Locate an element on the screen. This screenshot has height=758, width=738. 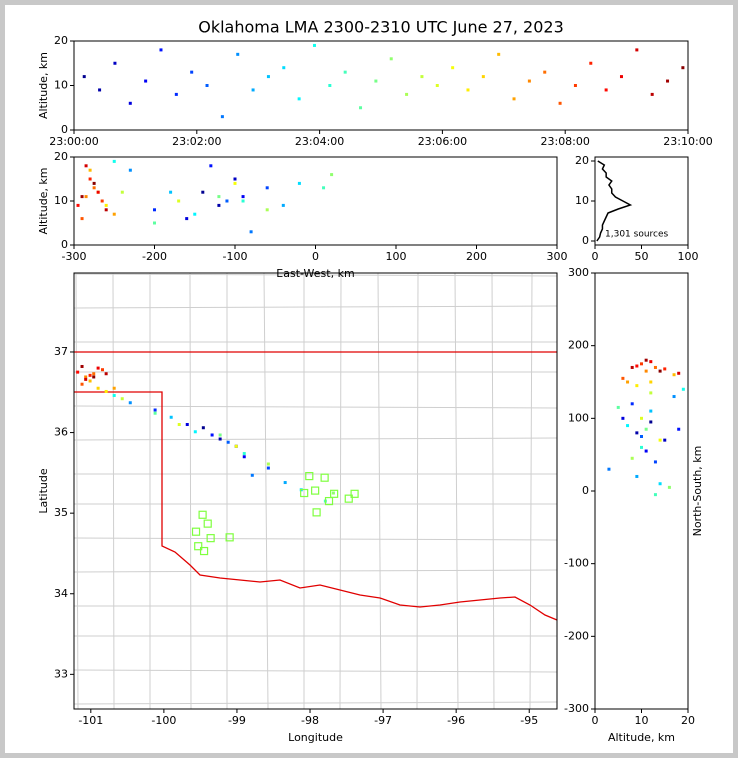
x-tick-label: -100 is located at coordinates (235, 256).